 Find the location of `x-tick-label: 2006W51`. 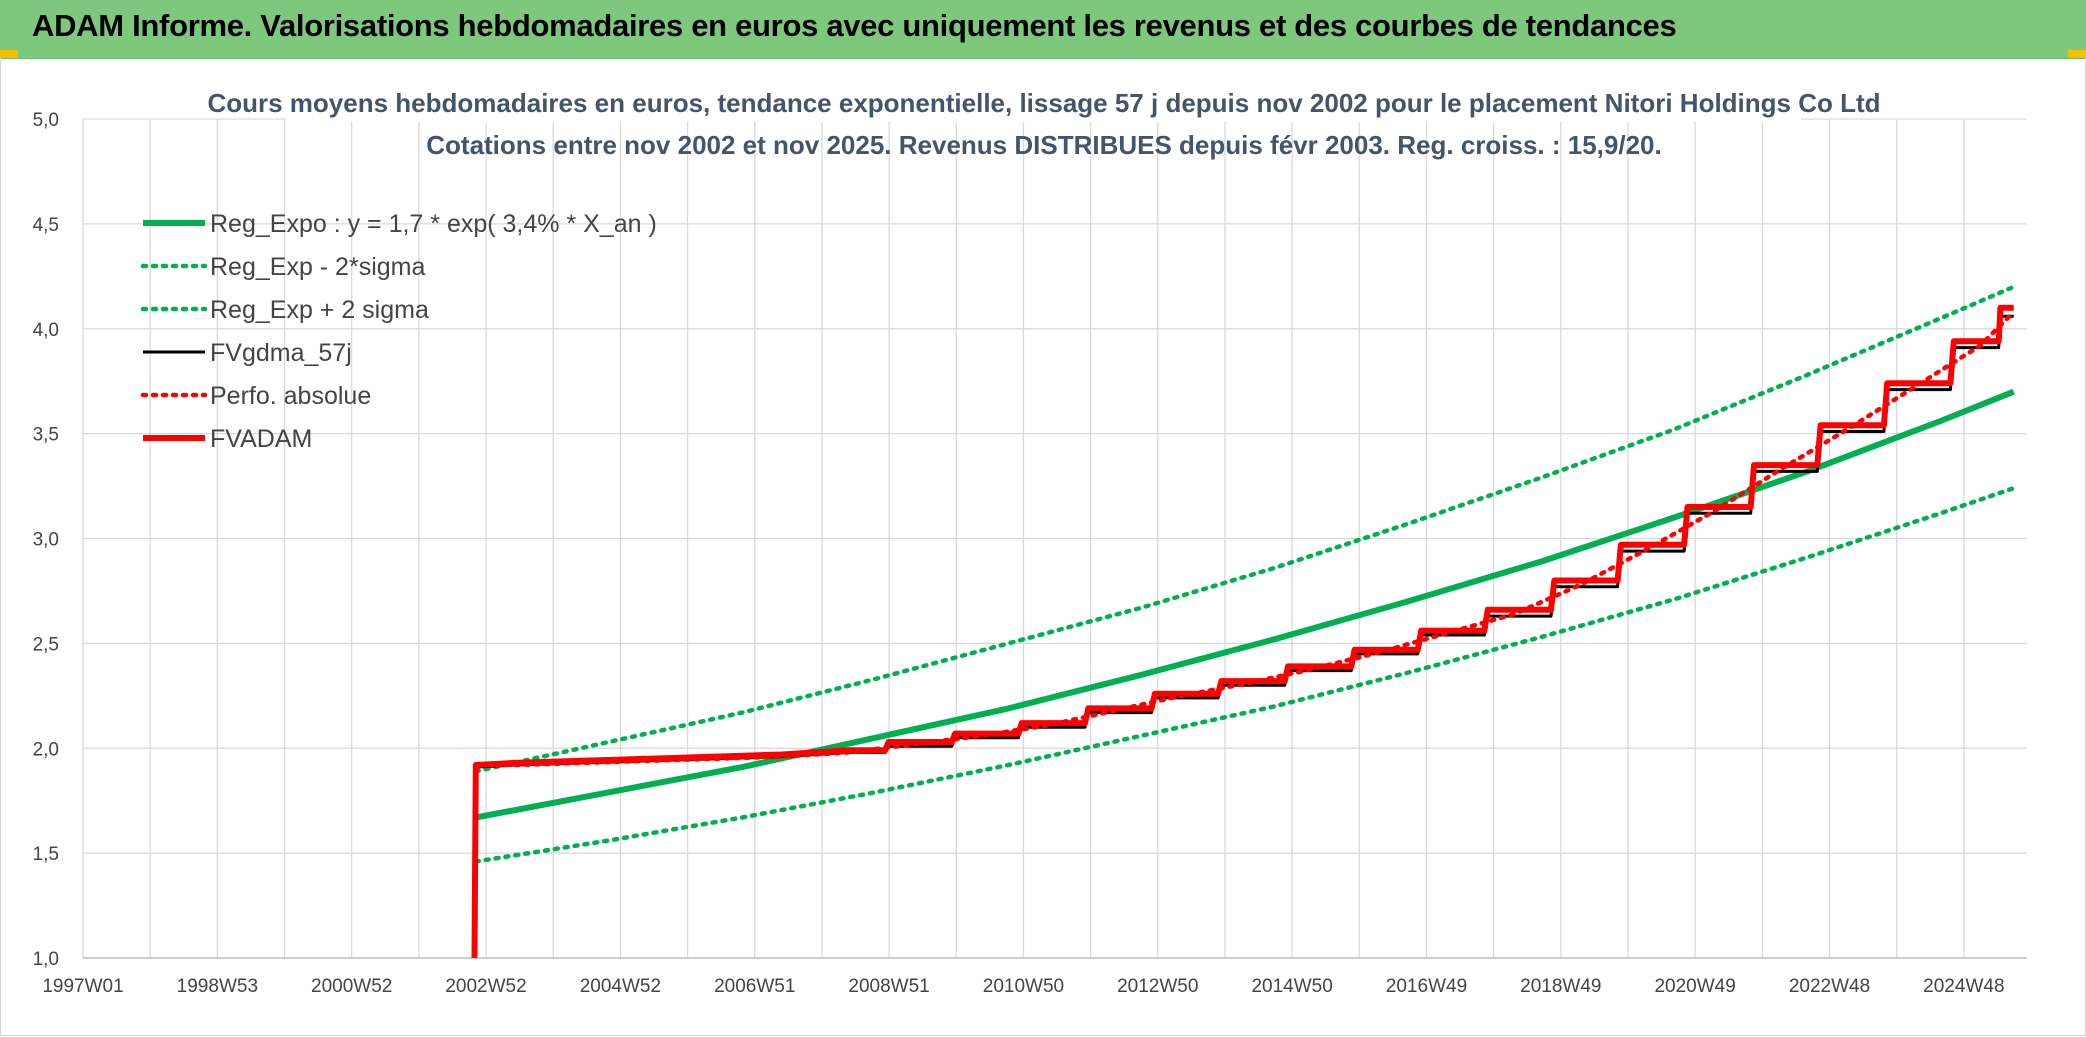

x-tick-label: 2006W51 is located at coordinates (754, 986).